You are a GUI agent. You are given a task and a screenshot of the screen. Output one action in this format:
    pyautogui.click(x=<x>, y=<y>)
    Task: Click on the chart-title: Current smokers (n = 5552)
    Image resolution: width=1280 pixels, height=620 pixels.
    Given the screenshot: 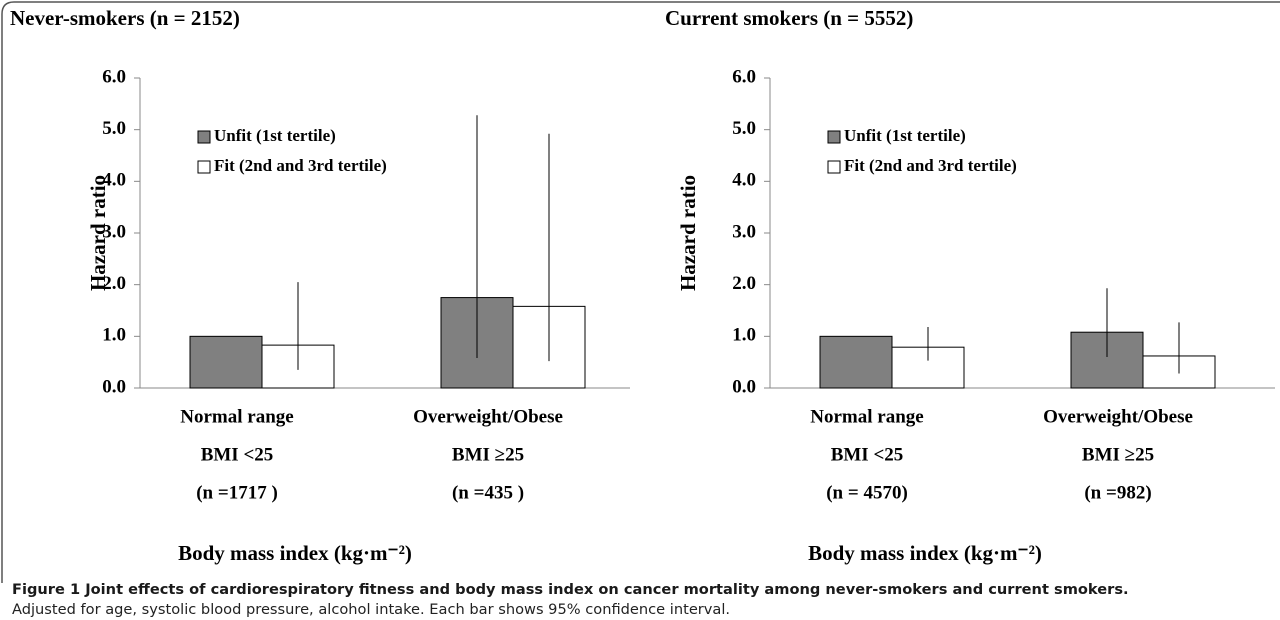 What is the action you would take?
    pyautogui.click(x=789, y=18)
    